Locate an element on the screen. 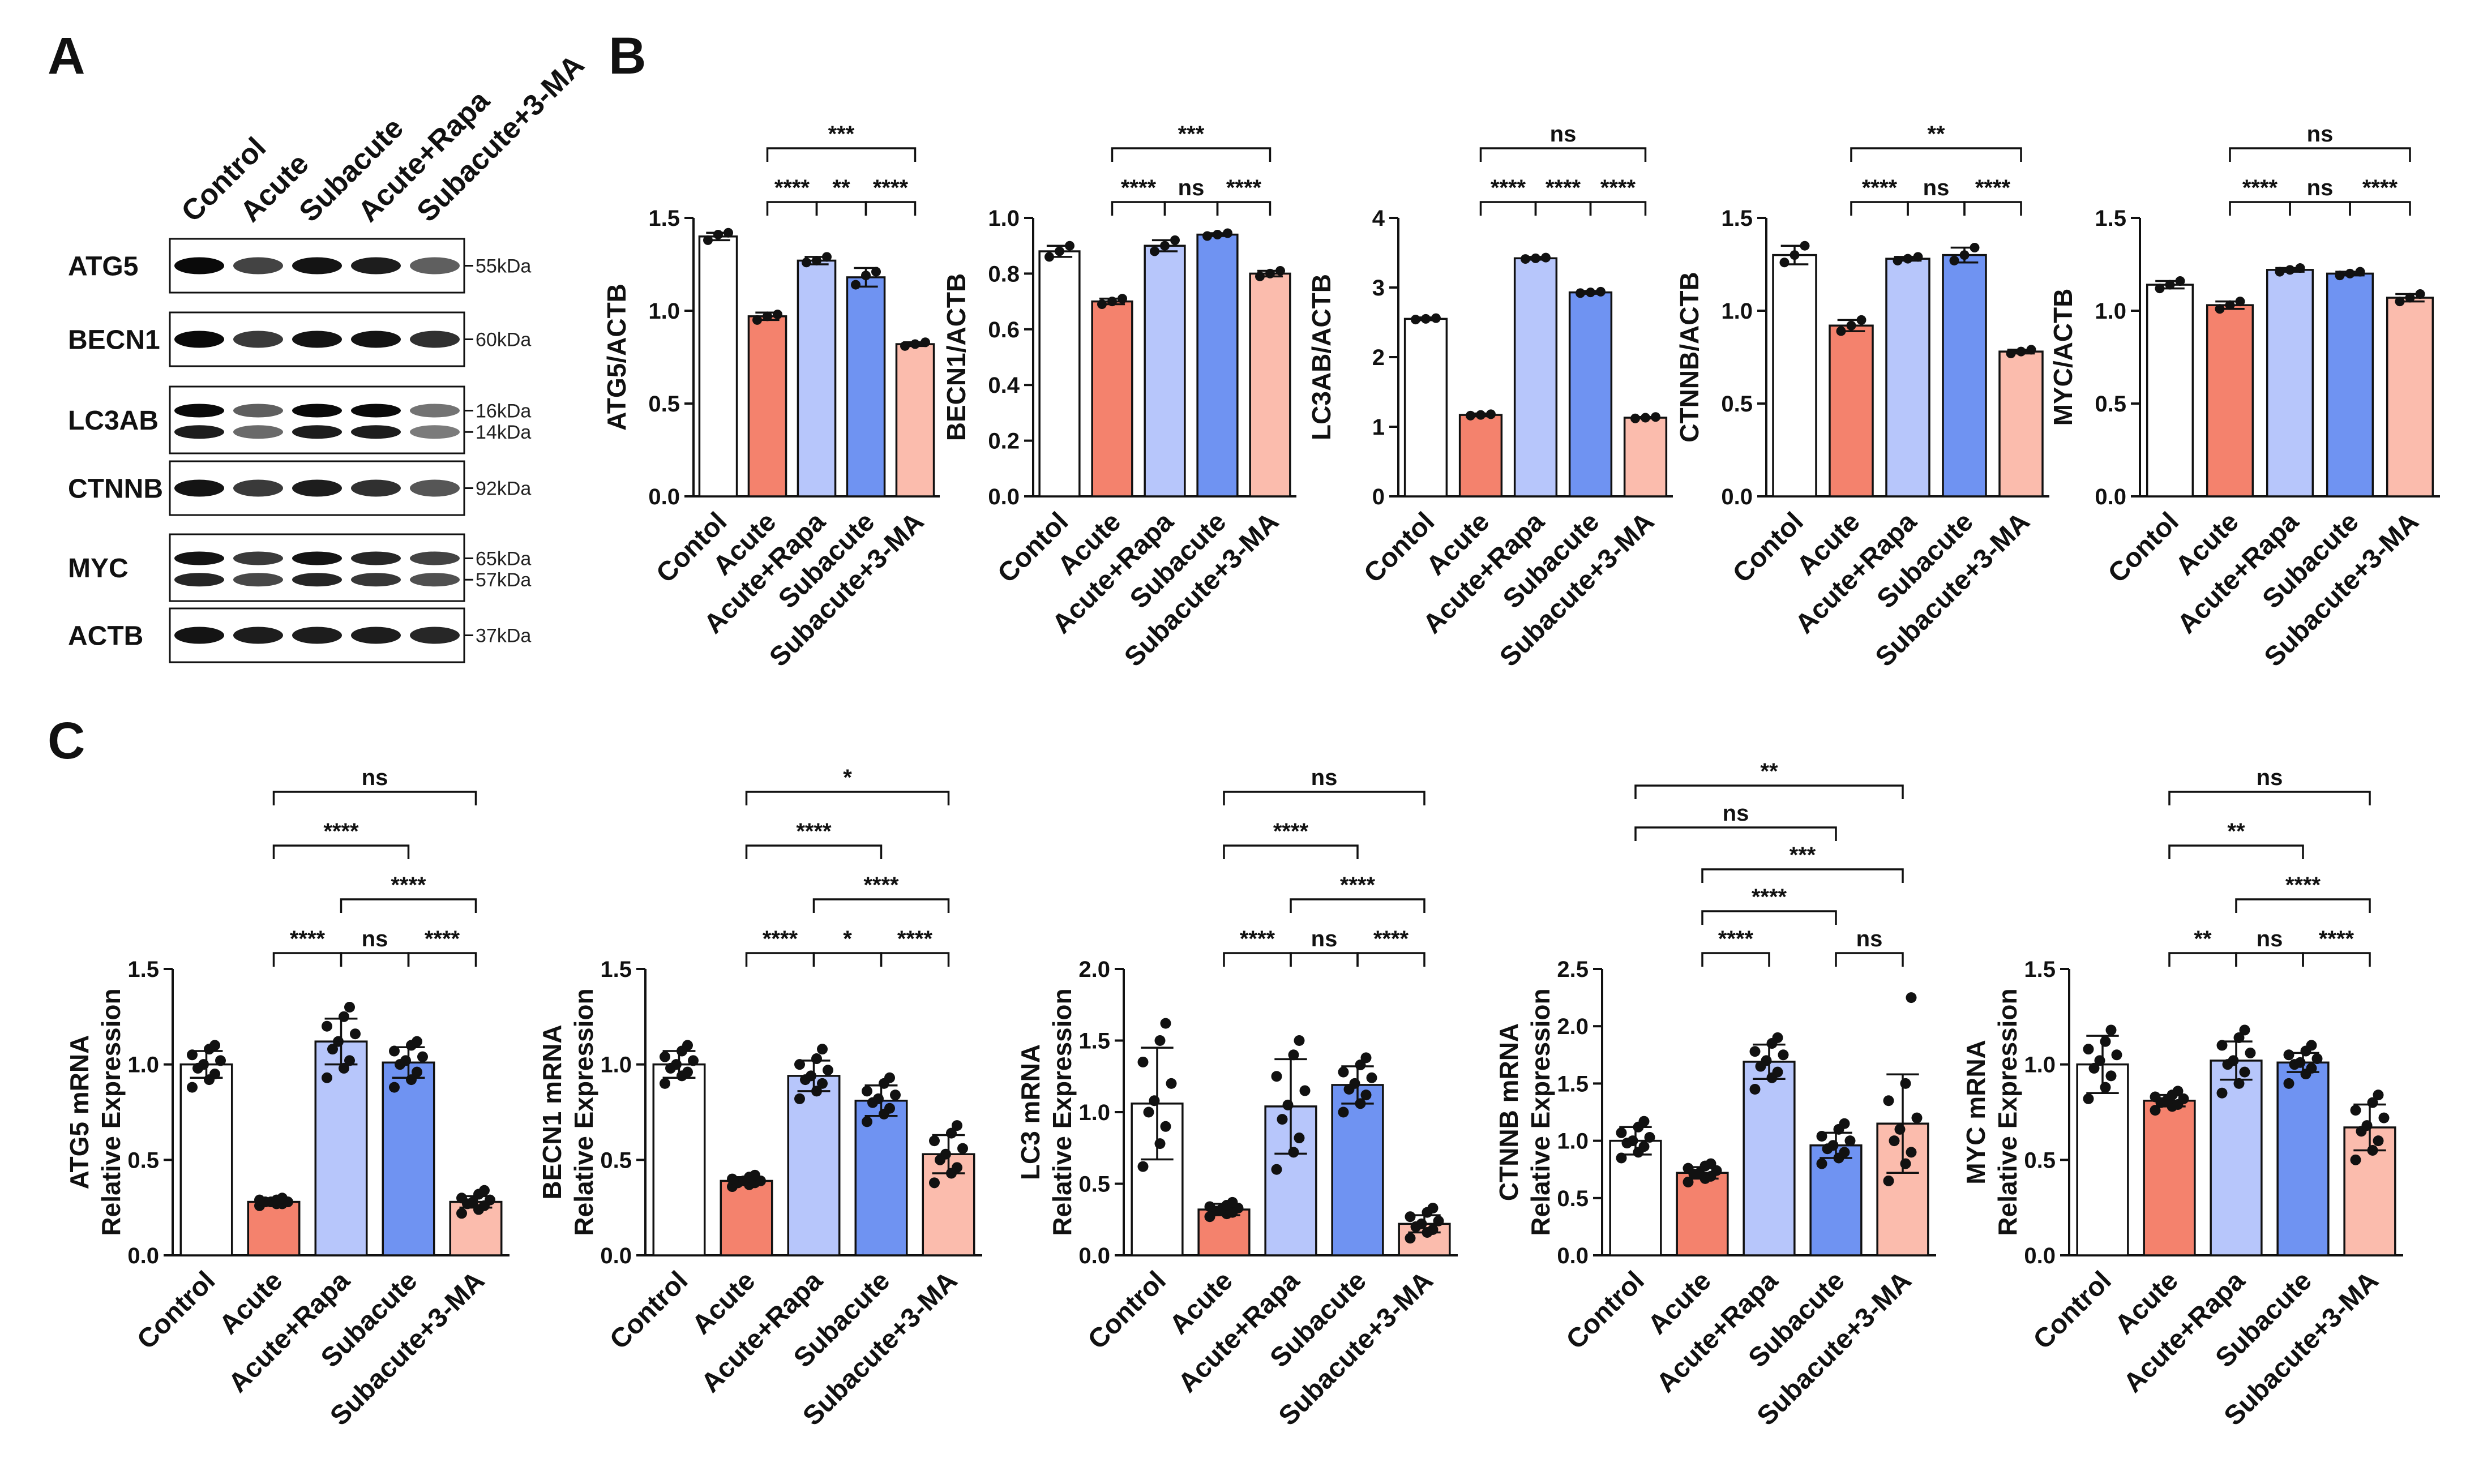 This screenshot has height=1484, width=2483. panel-a-letter: A is located at coordinates (66, 56).